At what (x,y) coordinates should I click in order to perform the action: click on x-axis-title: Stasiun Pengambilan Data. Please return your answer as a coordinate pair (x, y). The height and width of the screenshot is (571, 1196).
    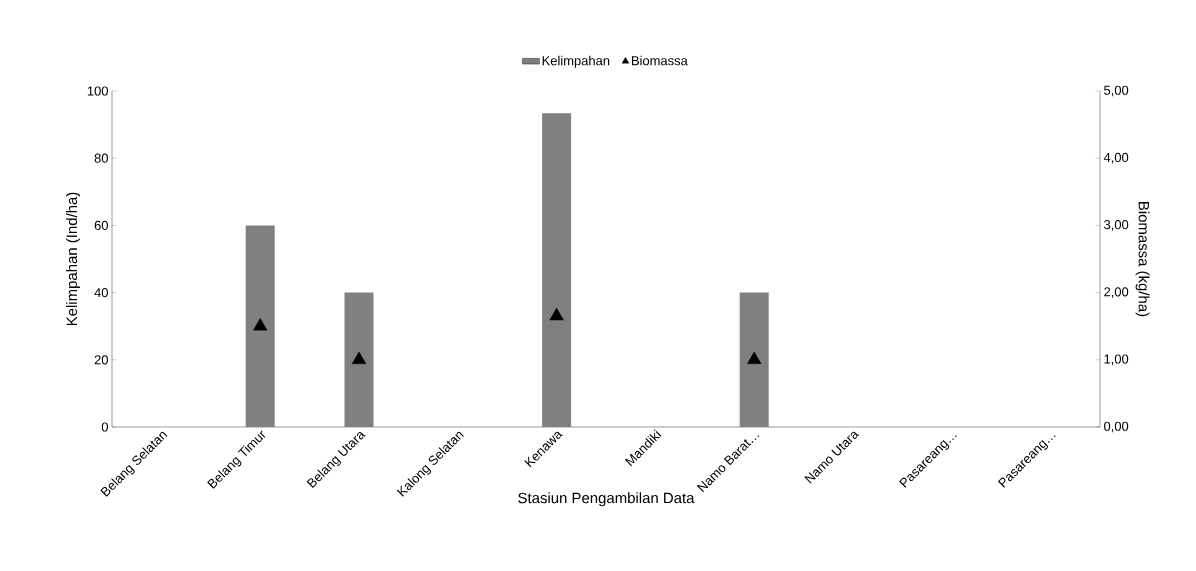
    Looking at the image, I should click on (606, 499).